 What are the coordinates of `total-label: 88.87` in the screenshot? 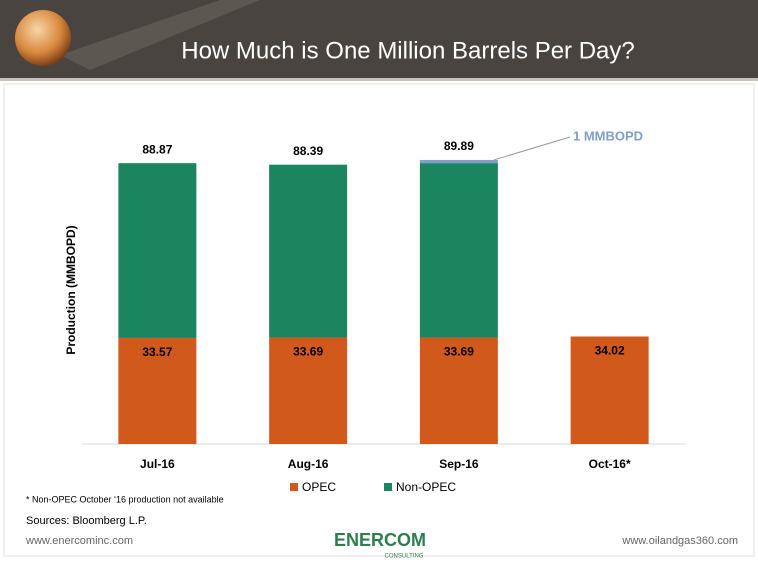 It's located at (157, 149).